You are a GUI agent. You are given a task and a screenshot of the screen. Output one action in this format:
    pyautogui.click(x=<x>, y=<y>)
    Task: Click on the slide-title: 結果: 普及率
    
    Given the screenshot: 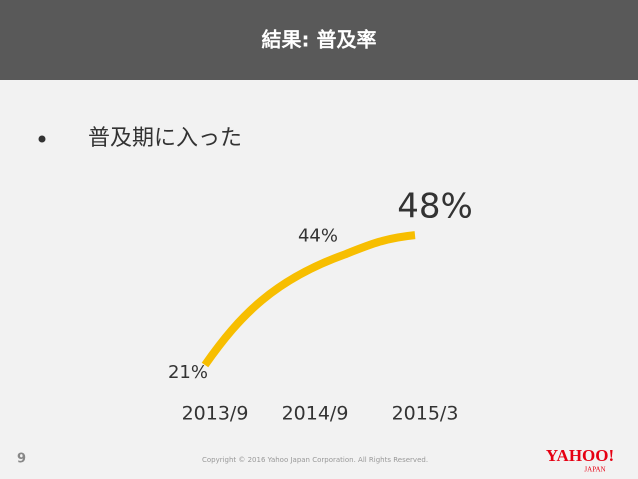 What is the action you would take?
    pyautogui.click(x=319, y=40)
    